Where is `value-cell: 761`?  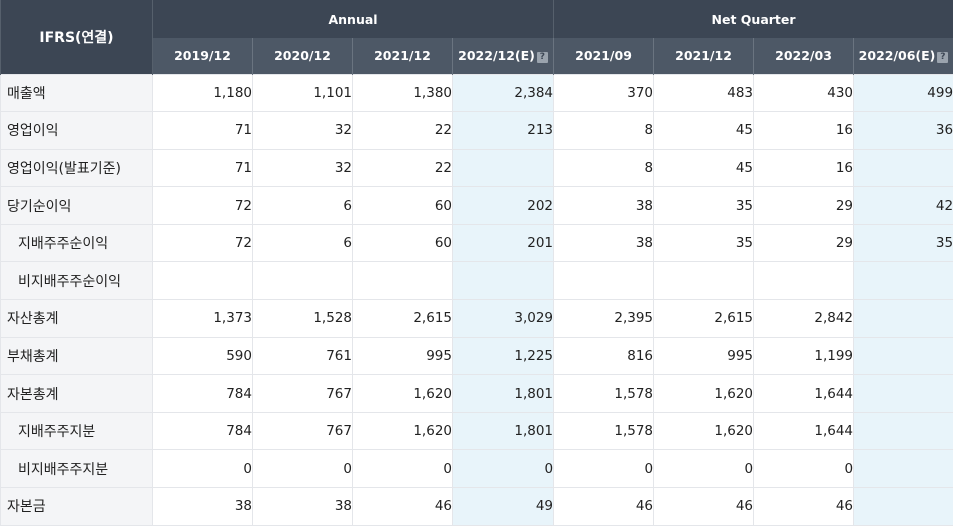
value-cell: 761 is located at coordinates (302, 356).